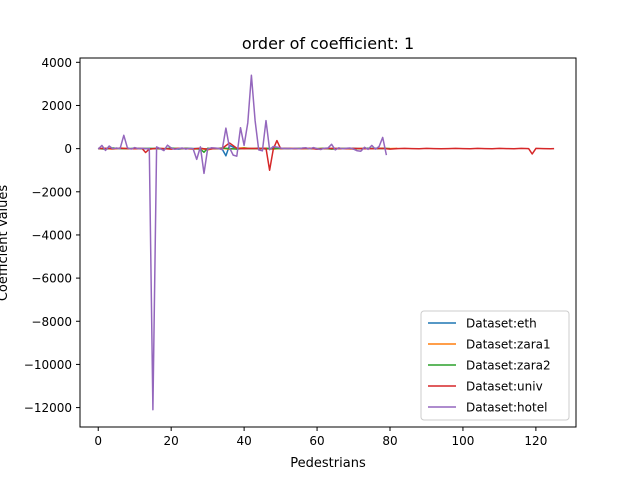  I want to click on y-tick-label: −2000, so click(51, 192).